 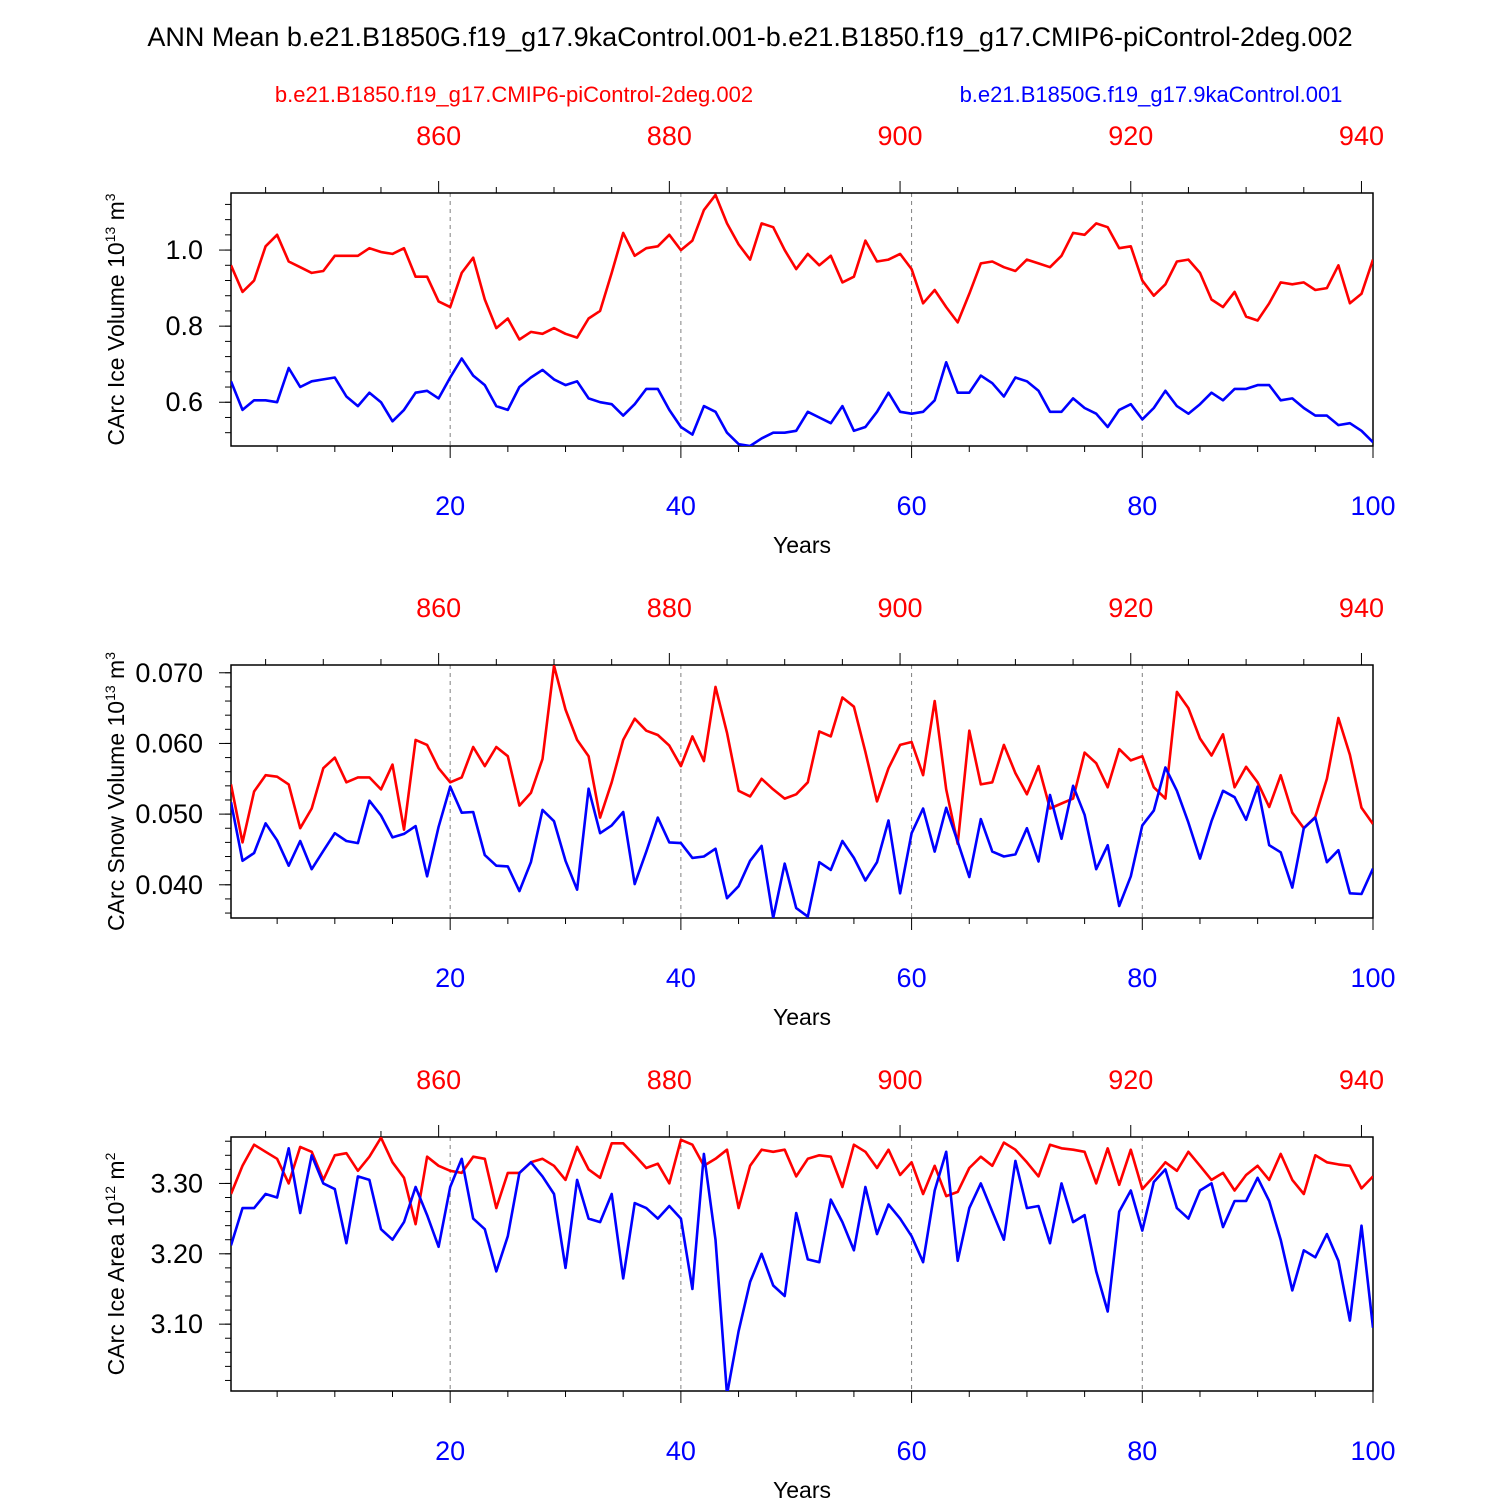 What do you see at coordinates (116, 1304) in the screenshot?
I see `y-axis-label-name: CArc Ice Area` at bounding box center [116, 1304].